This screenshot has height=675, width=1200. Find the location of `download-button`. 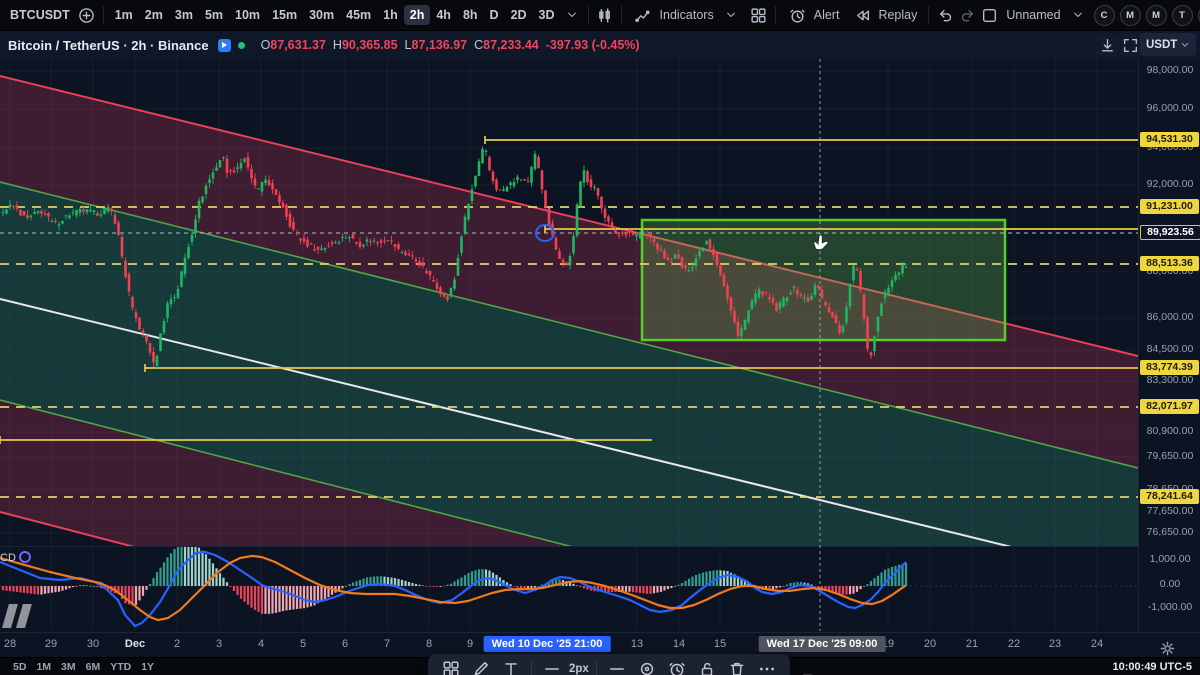

download-button is located at coordinates (1107, 45).